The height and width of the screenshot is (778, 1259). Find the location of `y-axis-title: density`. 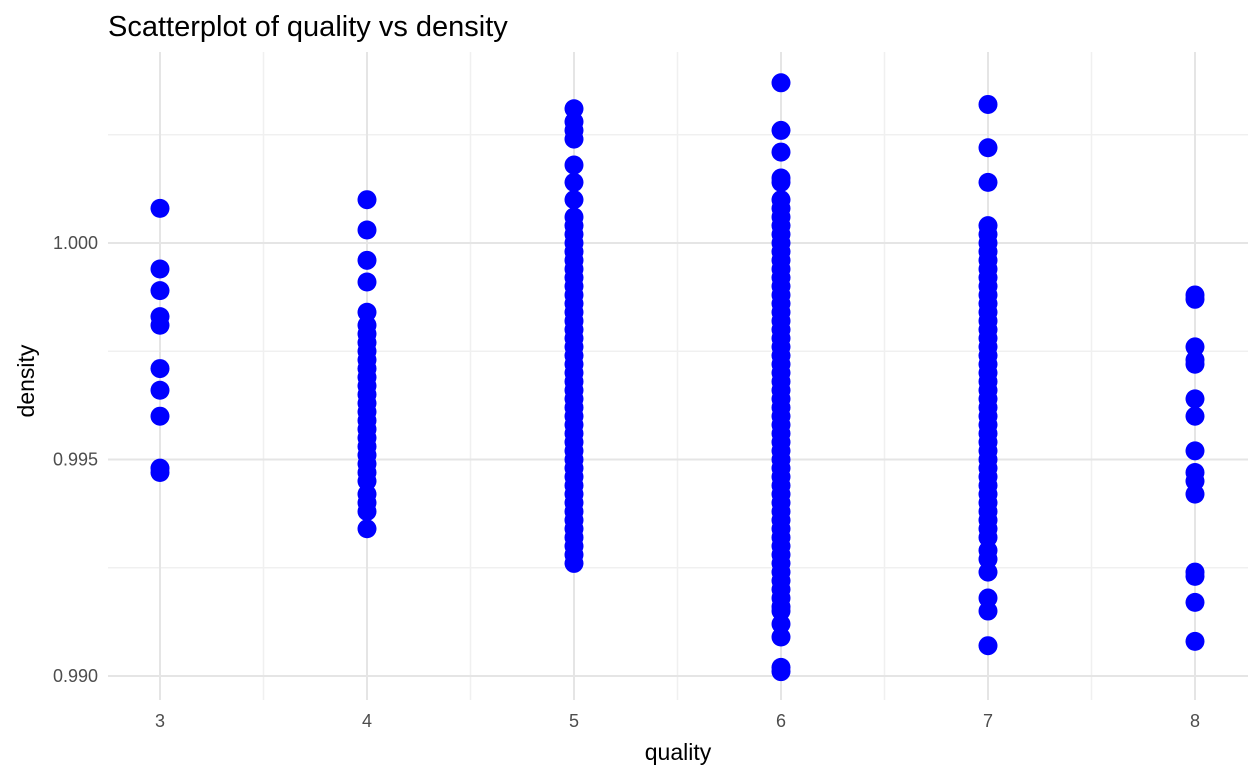

y-axis-title: density is located at coordinates (26, 380).